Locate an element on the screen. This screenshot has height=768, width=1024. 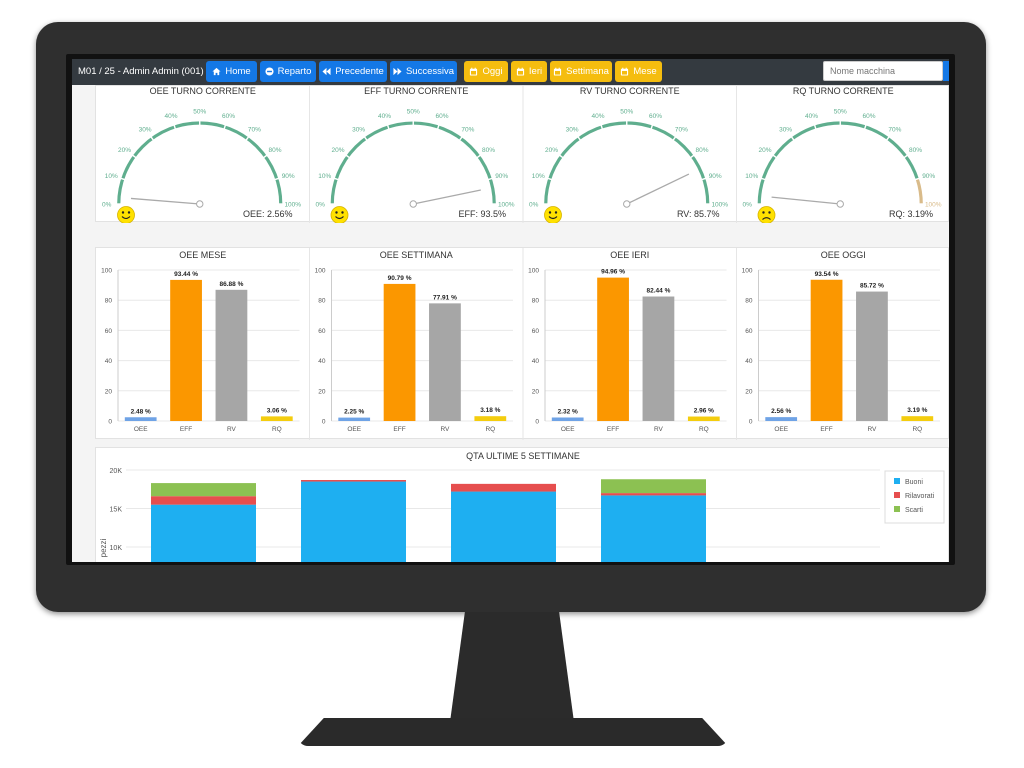
successiva-button: Successiva is located at coordinates (423, 71).